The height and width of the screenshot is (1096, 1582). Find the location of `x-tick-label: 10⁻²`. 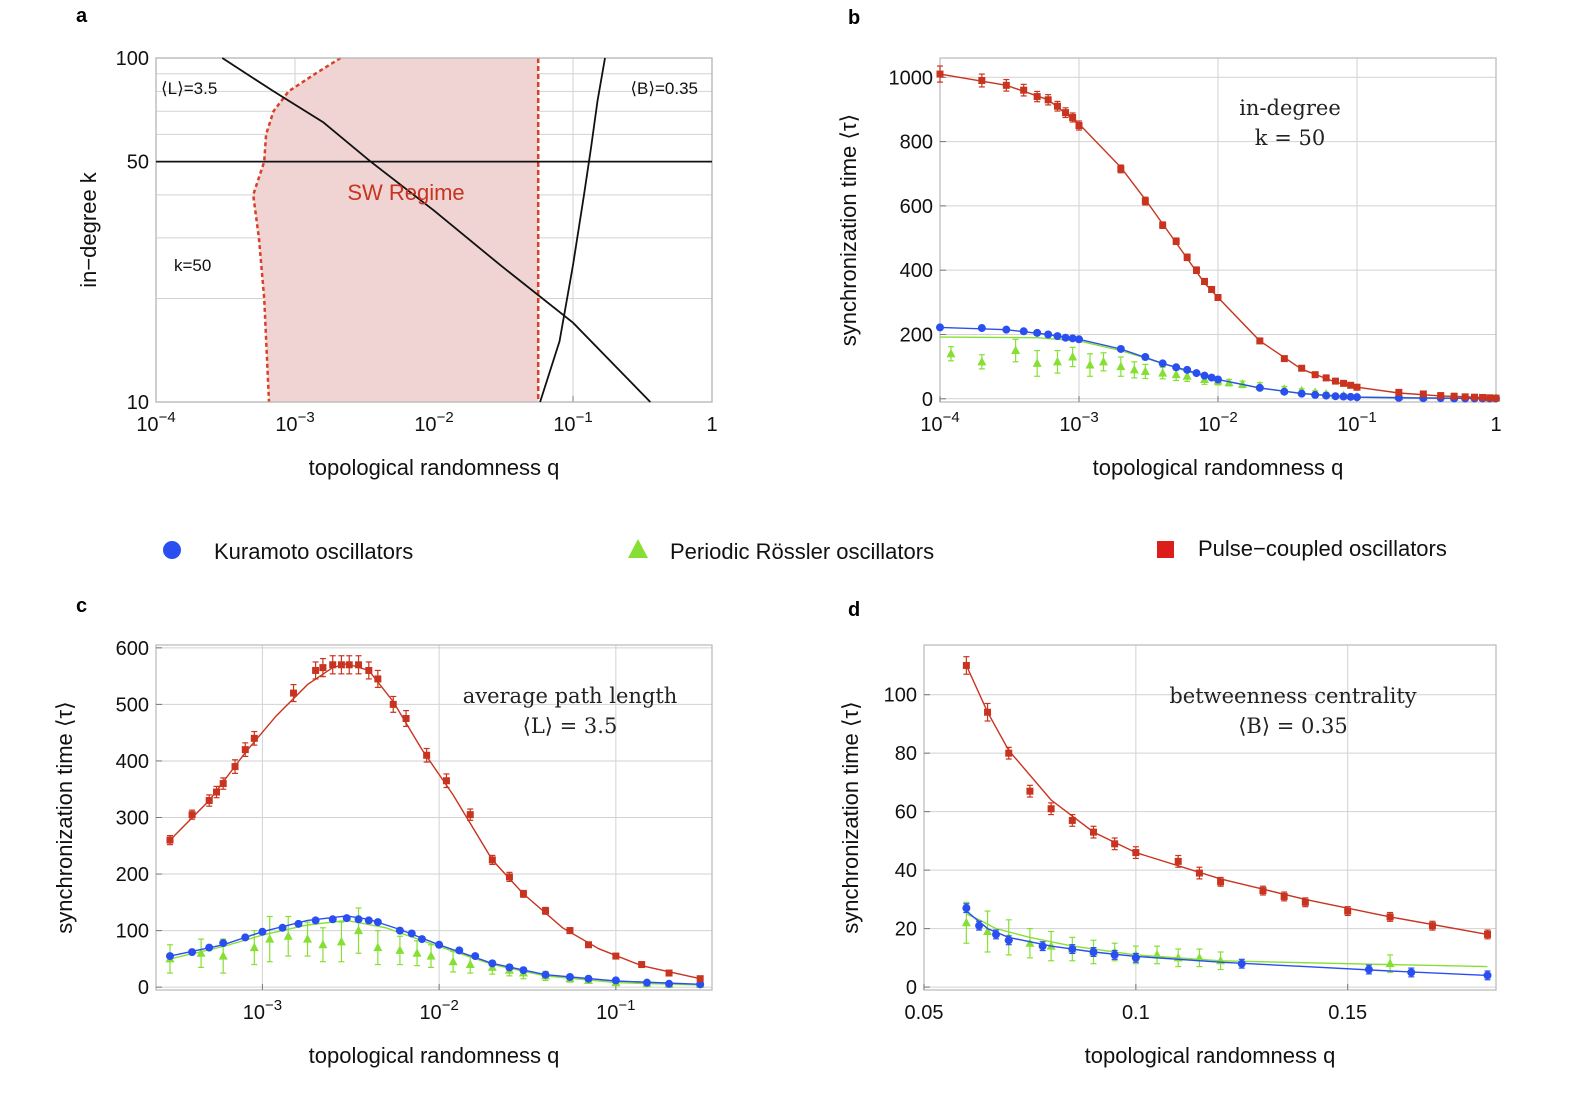

x-tick-label: 10⁻² is located at coordinates (1217, 422).